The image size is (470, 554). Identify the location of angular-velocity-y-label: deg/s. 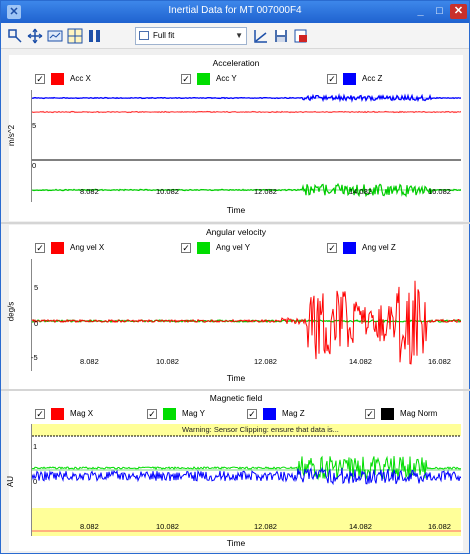
(11, 311).